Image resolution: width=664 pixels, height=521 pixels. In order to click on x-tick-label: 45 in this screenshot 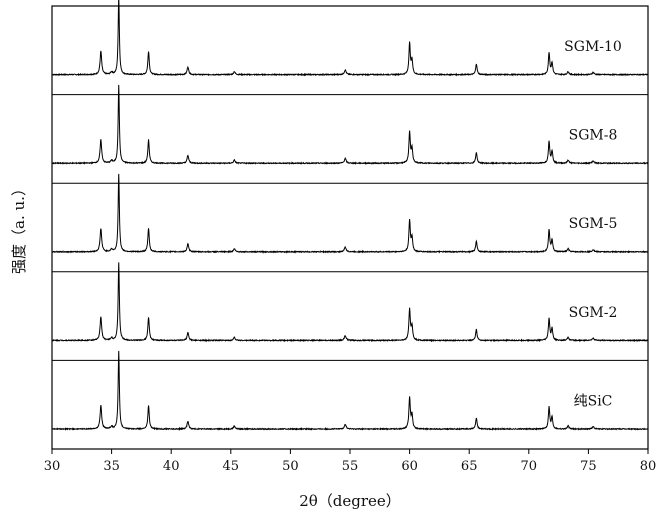, I will do `click(231, 466)`.